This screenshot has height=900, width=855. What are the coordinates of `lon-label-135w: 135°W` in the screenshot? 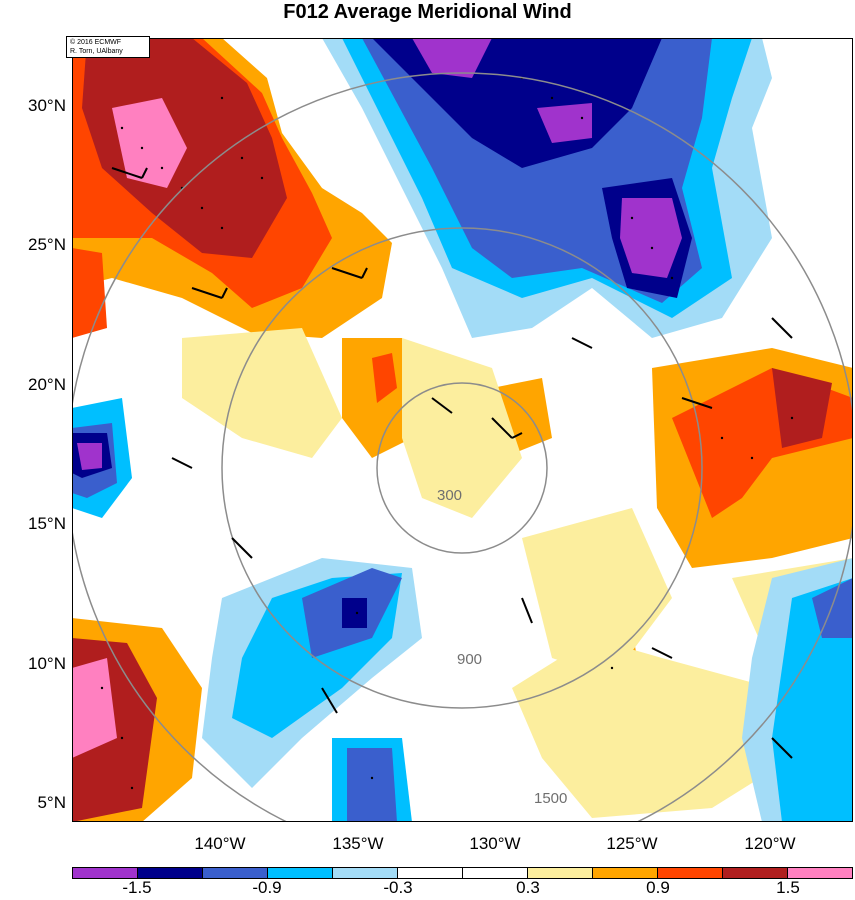 It's located at (358, 843).